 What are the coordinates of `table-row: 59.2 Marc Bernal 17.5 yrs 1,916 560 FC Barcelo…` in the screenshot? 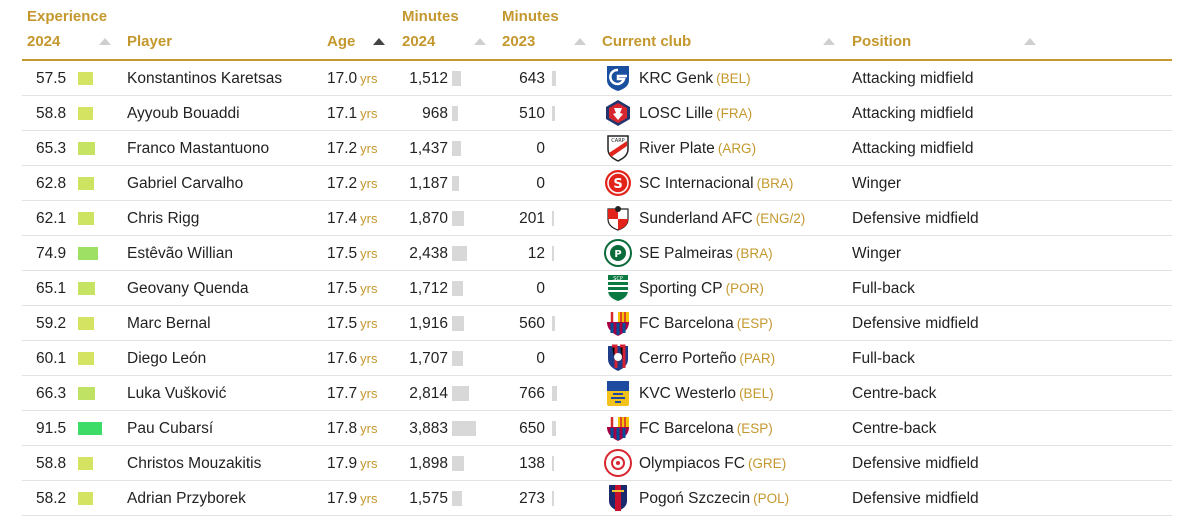 It's located at (597, 323).